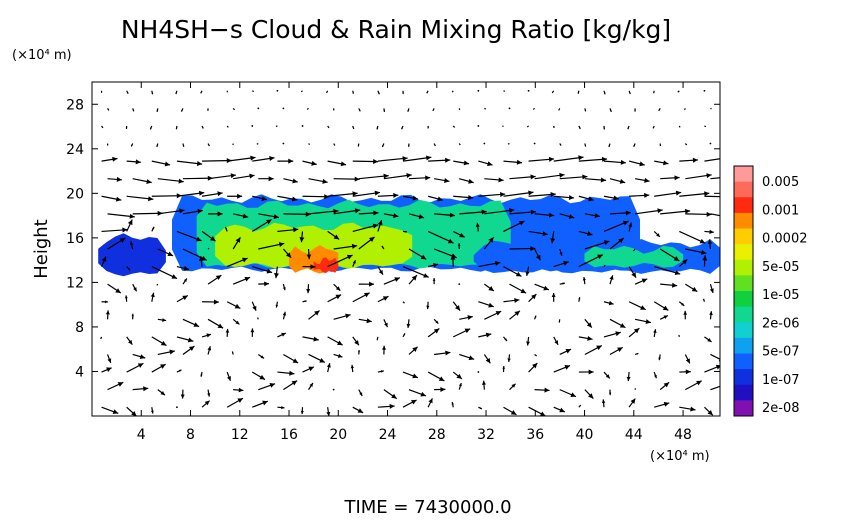 The image size is (854, 523). Describe the element at coordinates (680, 456) in the screenshot. I see `x-axis-unit: (×10⁴ m)` at that location.